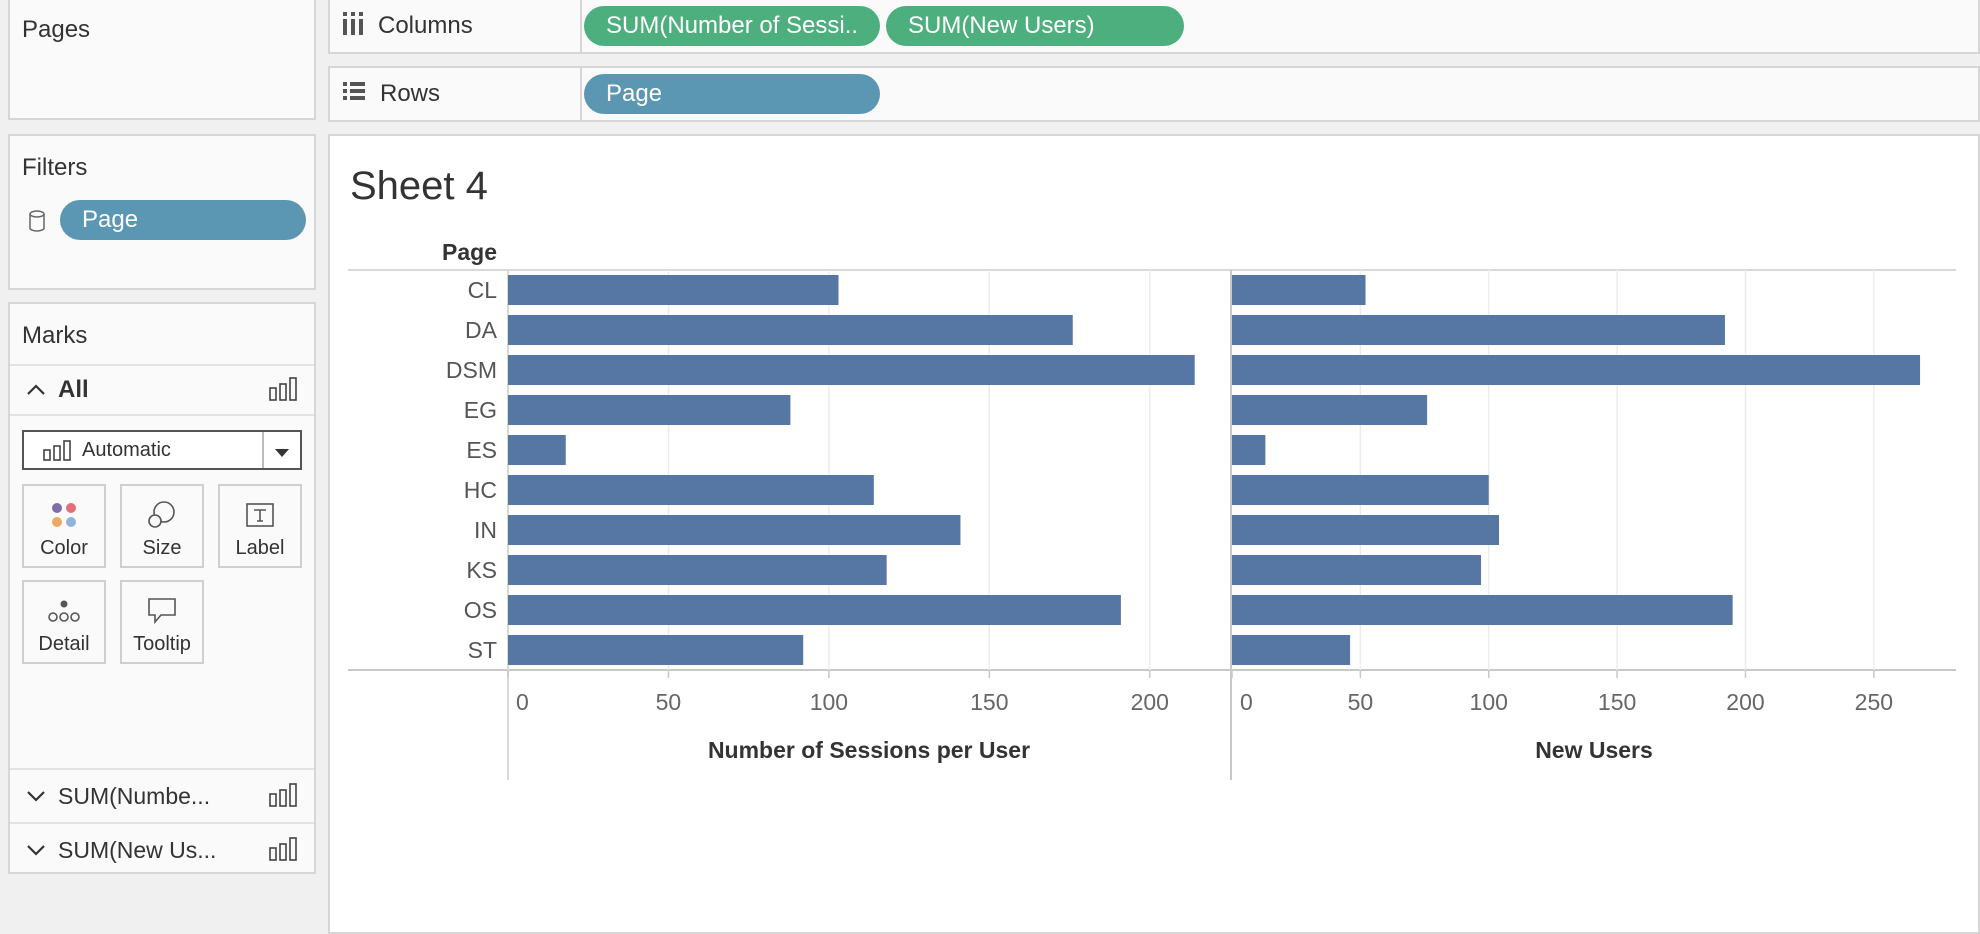 The width and height of the screenshot is (1980, 934). Describe the element at coordinates (55, 167) in the screenshot. I see `filters-title: Filters` at that location.